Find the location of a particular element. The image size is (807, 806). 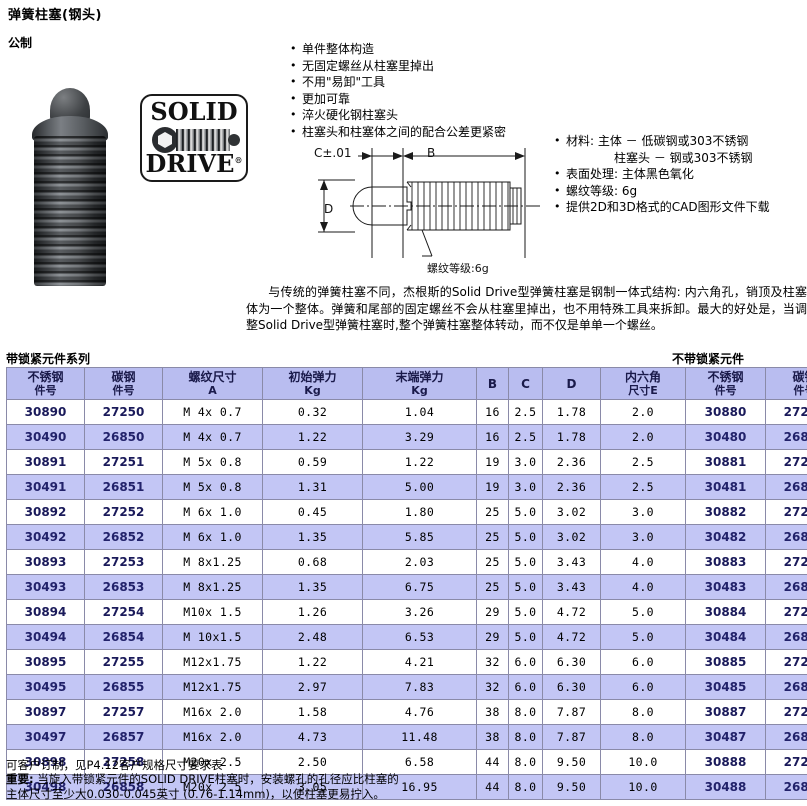

table-cell: 6.30 is located at coordinates (571, 687).